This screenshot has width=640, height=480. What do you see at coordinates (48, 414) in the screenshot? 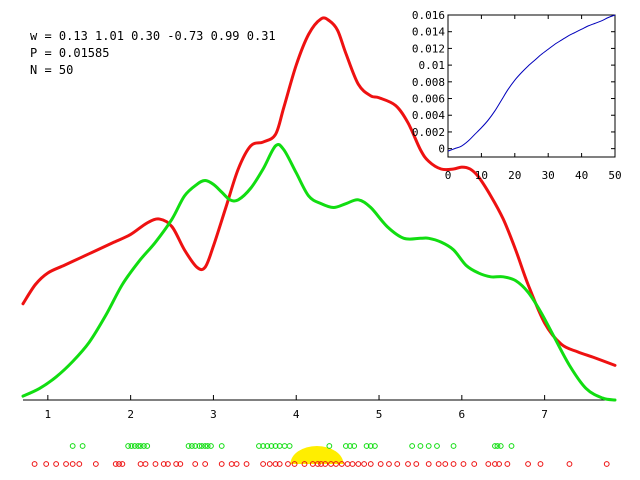
I see `main-x-tick-label: 1` at bounding box center [48, 414].